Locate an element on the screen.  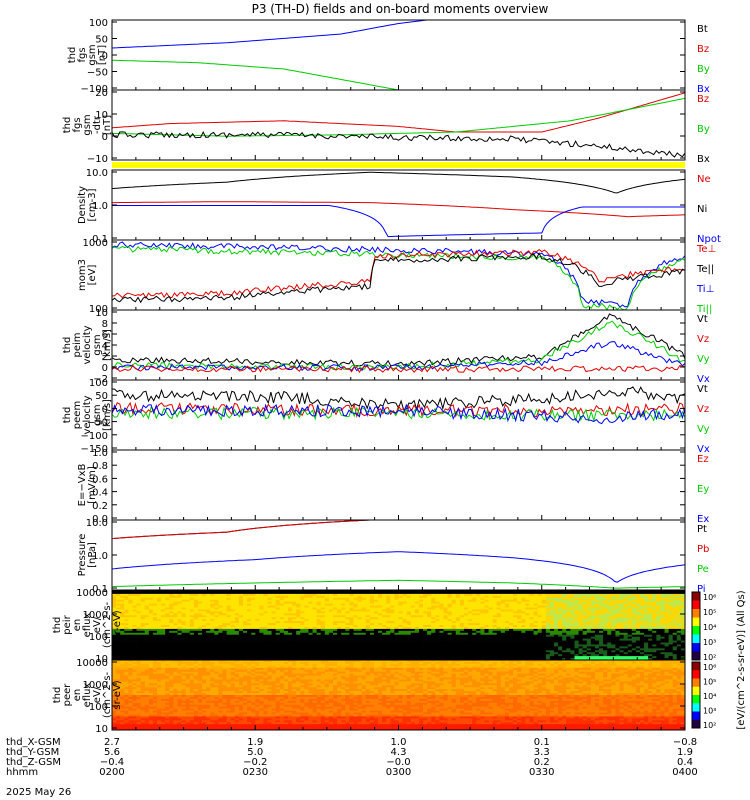
legend-entry: Vz is located at coordinates (703, 339).